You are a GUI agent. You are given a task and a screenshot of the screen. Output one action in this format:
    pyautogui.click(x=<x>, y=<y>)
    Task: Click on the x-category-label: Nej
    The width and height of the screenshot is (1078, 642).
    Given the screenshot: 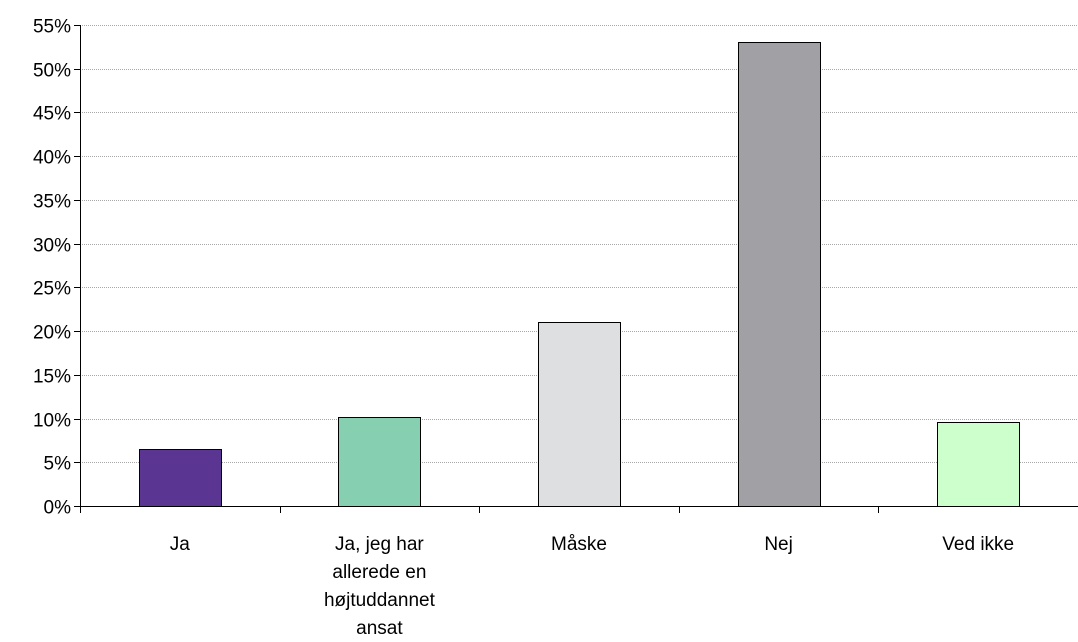 What is the action you would take?
    pyautogui.click(x=778, y=544)
    